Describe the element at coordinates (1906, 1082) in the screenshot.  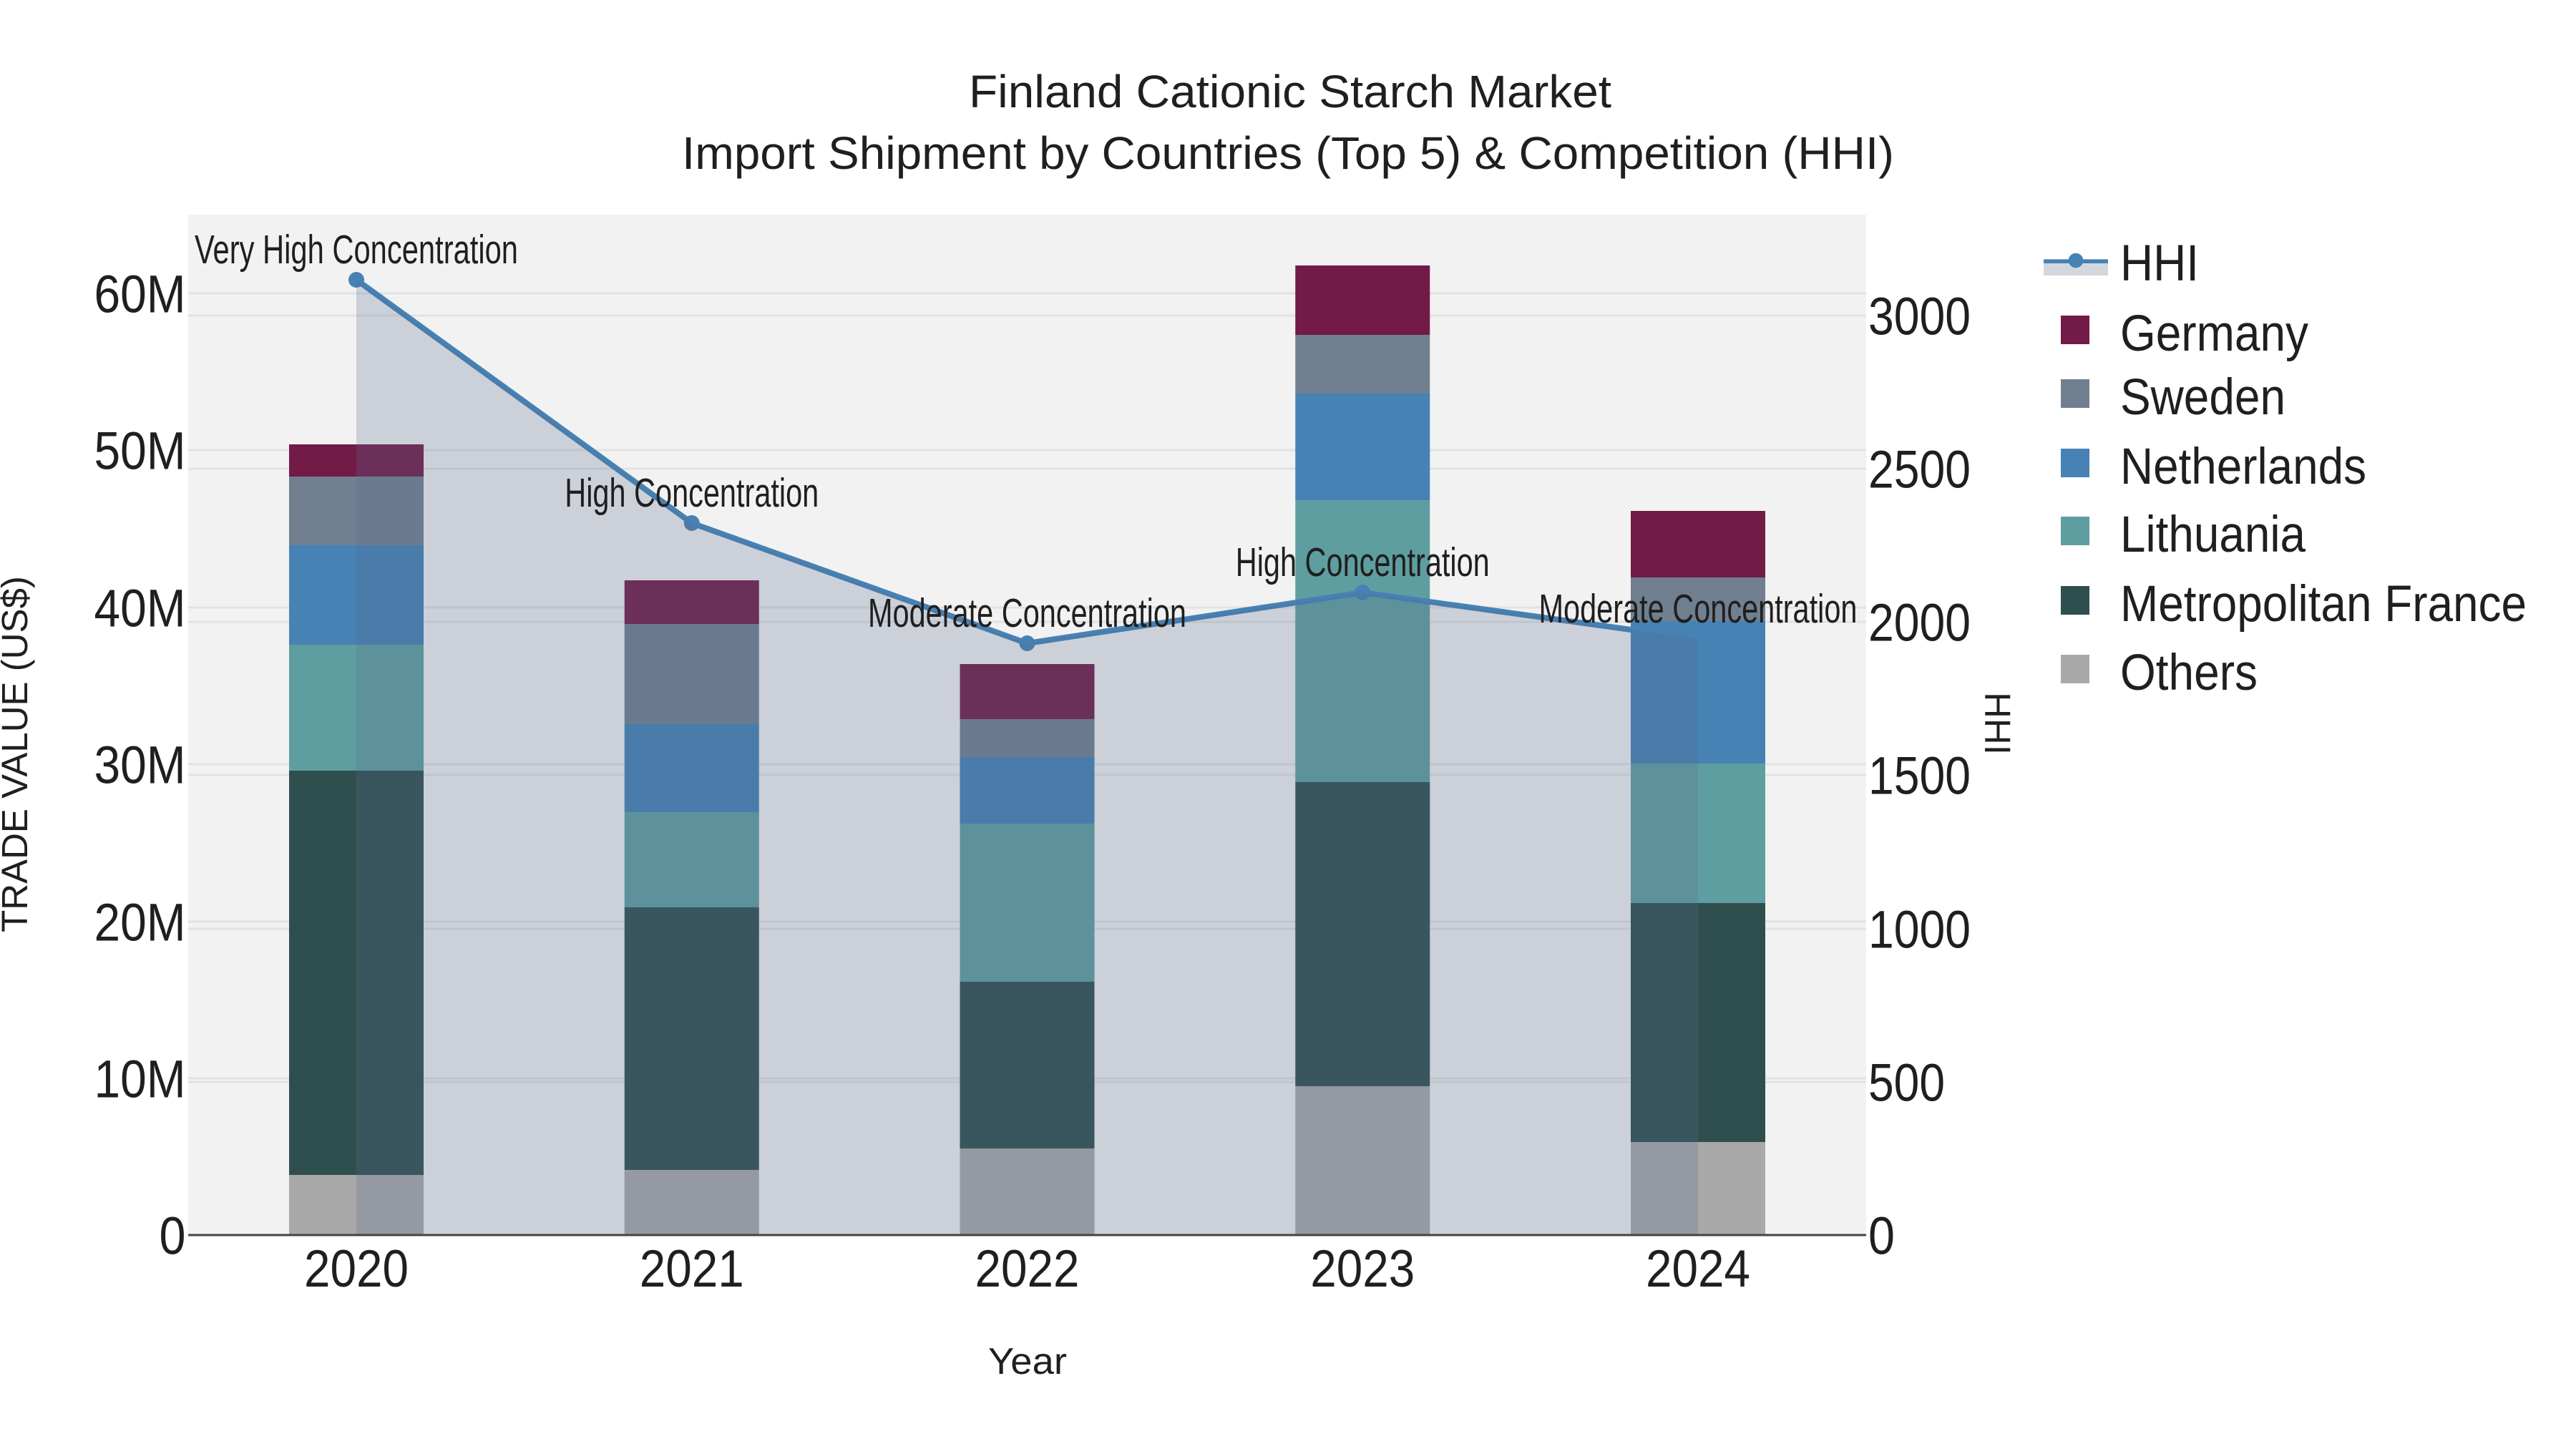
I see `svg-text: 500` at that location.